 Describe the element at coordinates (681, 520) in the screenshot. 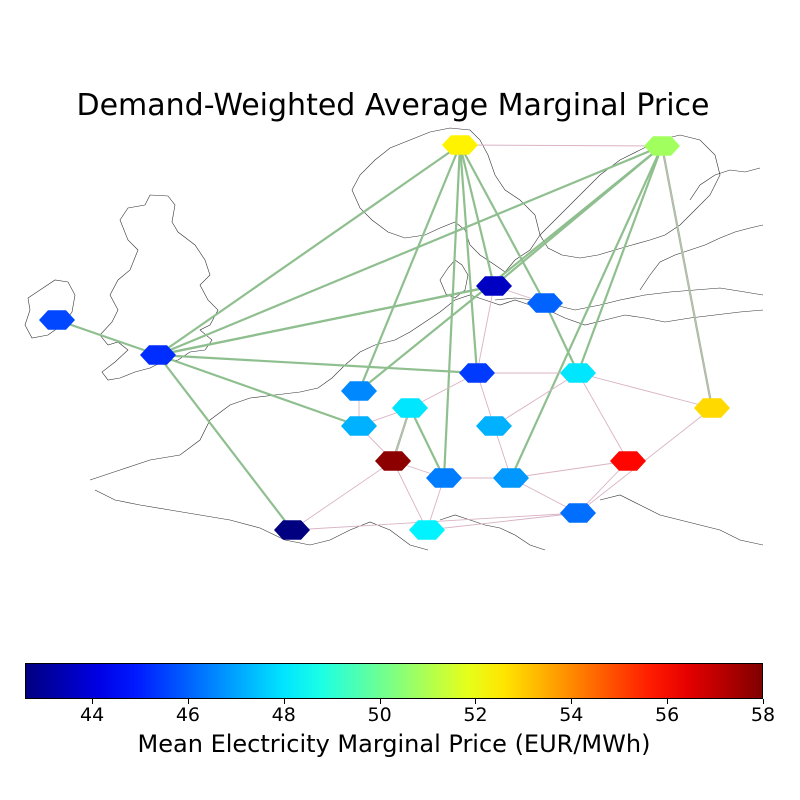

I see `coastline-balkans` at that location.